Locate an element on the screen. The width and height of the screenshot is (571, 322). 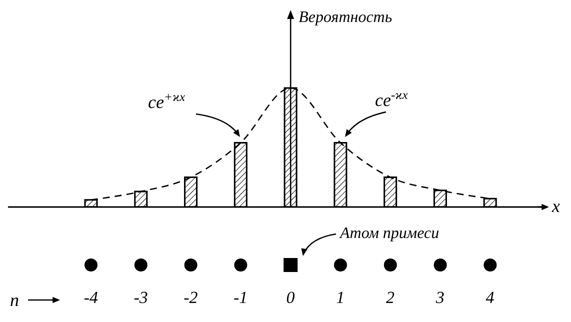
annotation: ce$^{+ϰx}$ is located at coordinates (167, 101).